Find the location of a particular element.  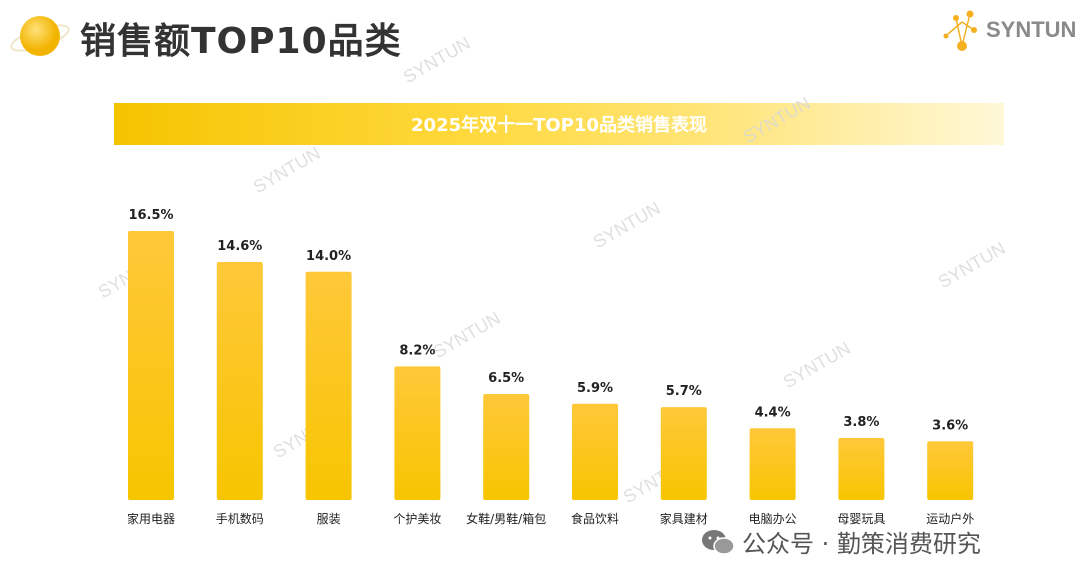

data-label: 5.7% is located at coordinates (684, 391).